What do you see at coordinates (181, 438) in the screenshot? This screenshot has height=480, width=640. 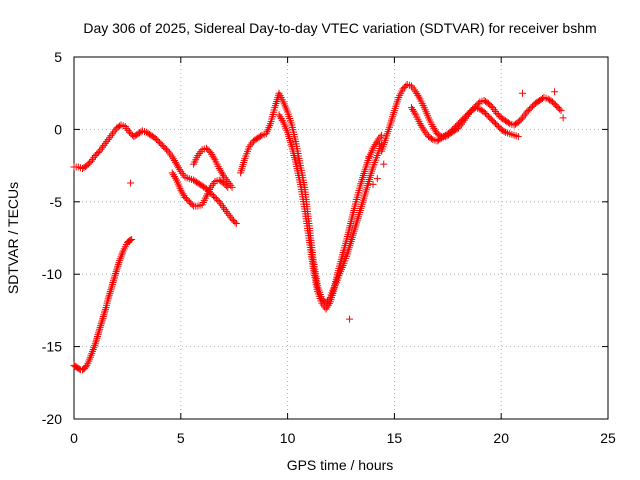 I see `x-tick-label: 5` at bounding box center [181, 438].